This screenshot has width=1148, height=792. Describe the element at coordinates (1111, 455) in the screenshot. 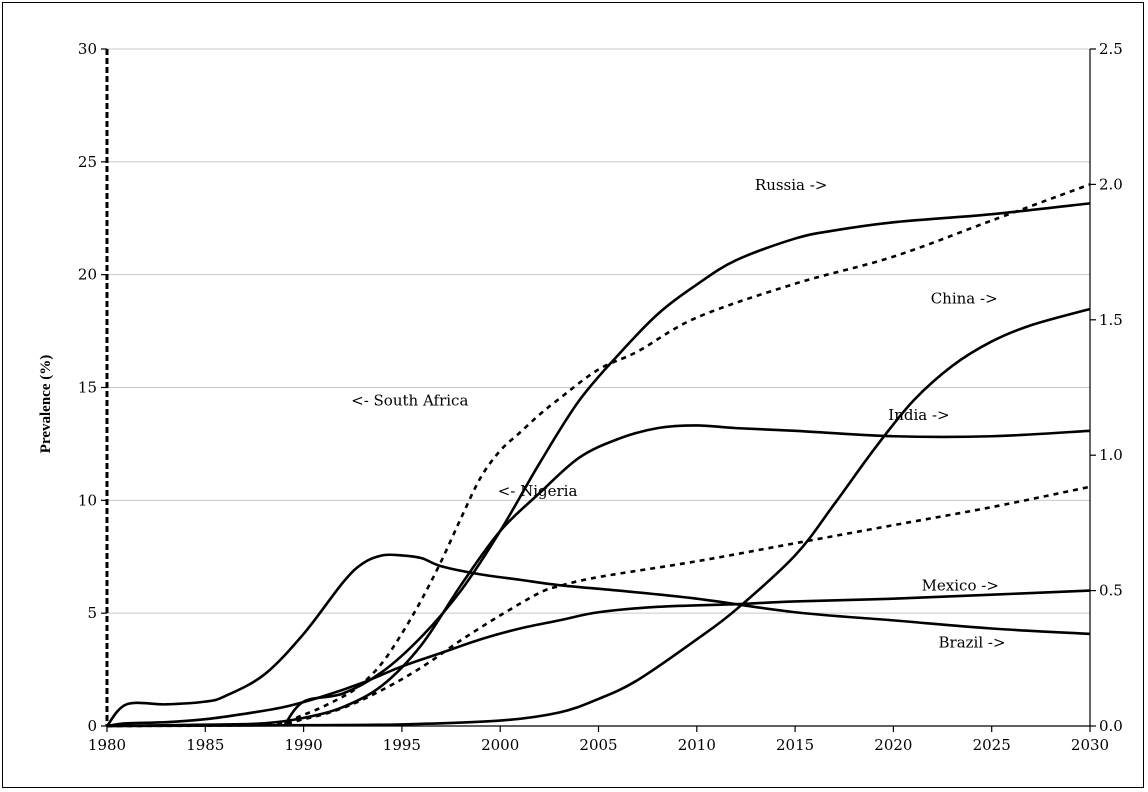

I see `y-tick-label-right: 1.0` at that location.